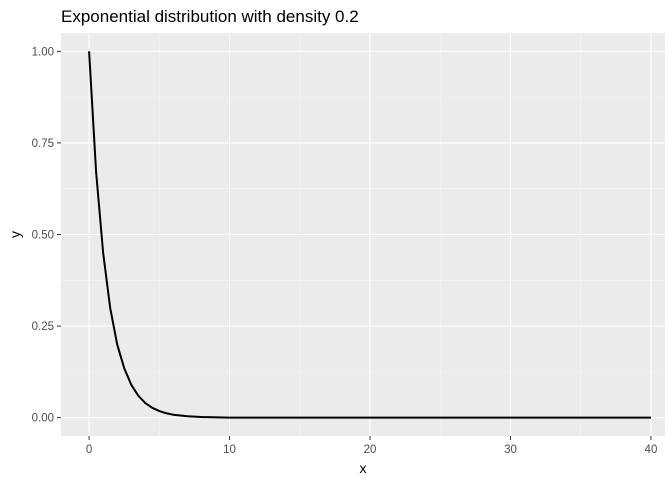 Image resolution: width=672 pixels, height=480 pixels. What do you see at coordinates (89, 450) in the screenshot?
I see `x-tick-label: 0` at bounding box center [89, 450].